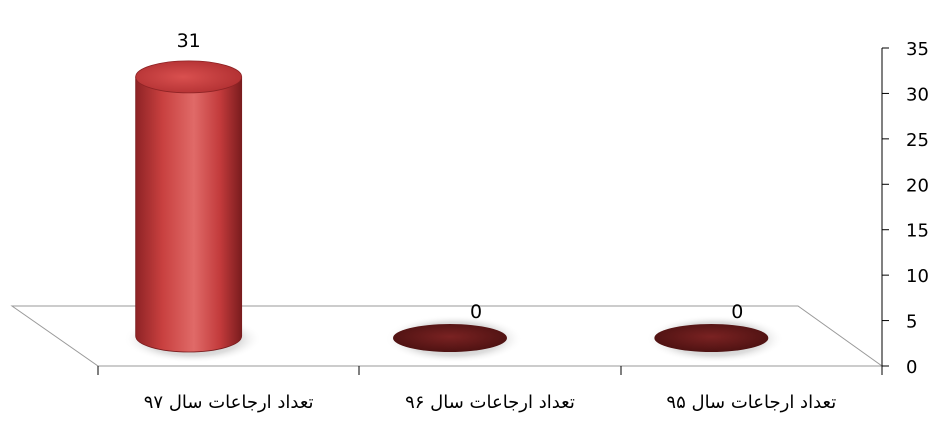 The image size is (946, 421). I want to click on category-label: تعداد ارجاعات سال ۹۵, so click(751, 402).